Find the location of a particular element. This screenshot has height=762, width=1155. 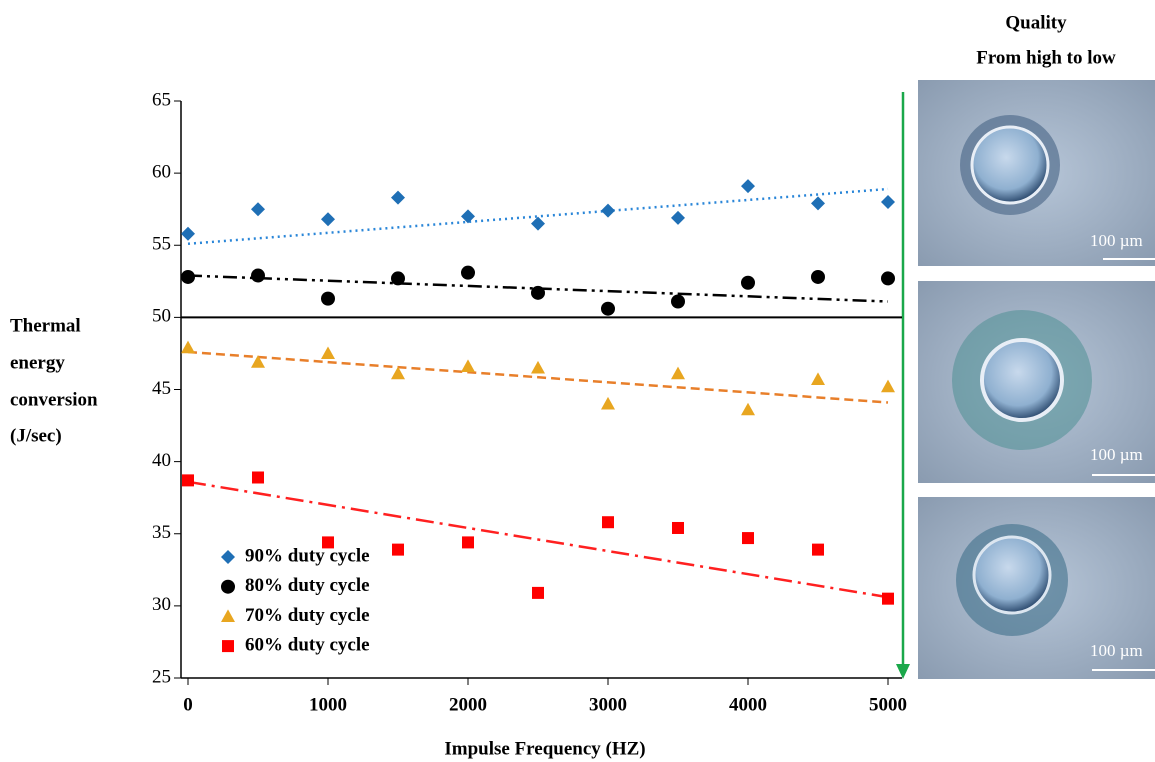

legend-label: 60% duty cycle is located at coordinates (307, 644).